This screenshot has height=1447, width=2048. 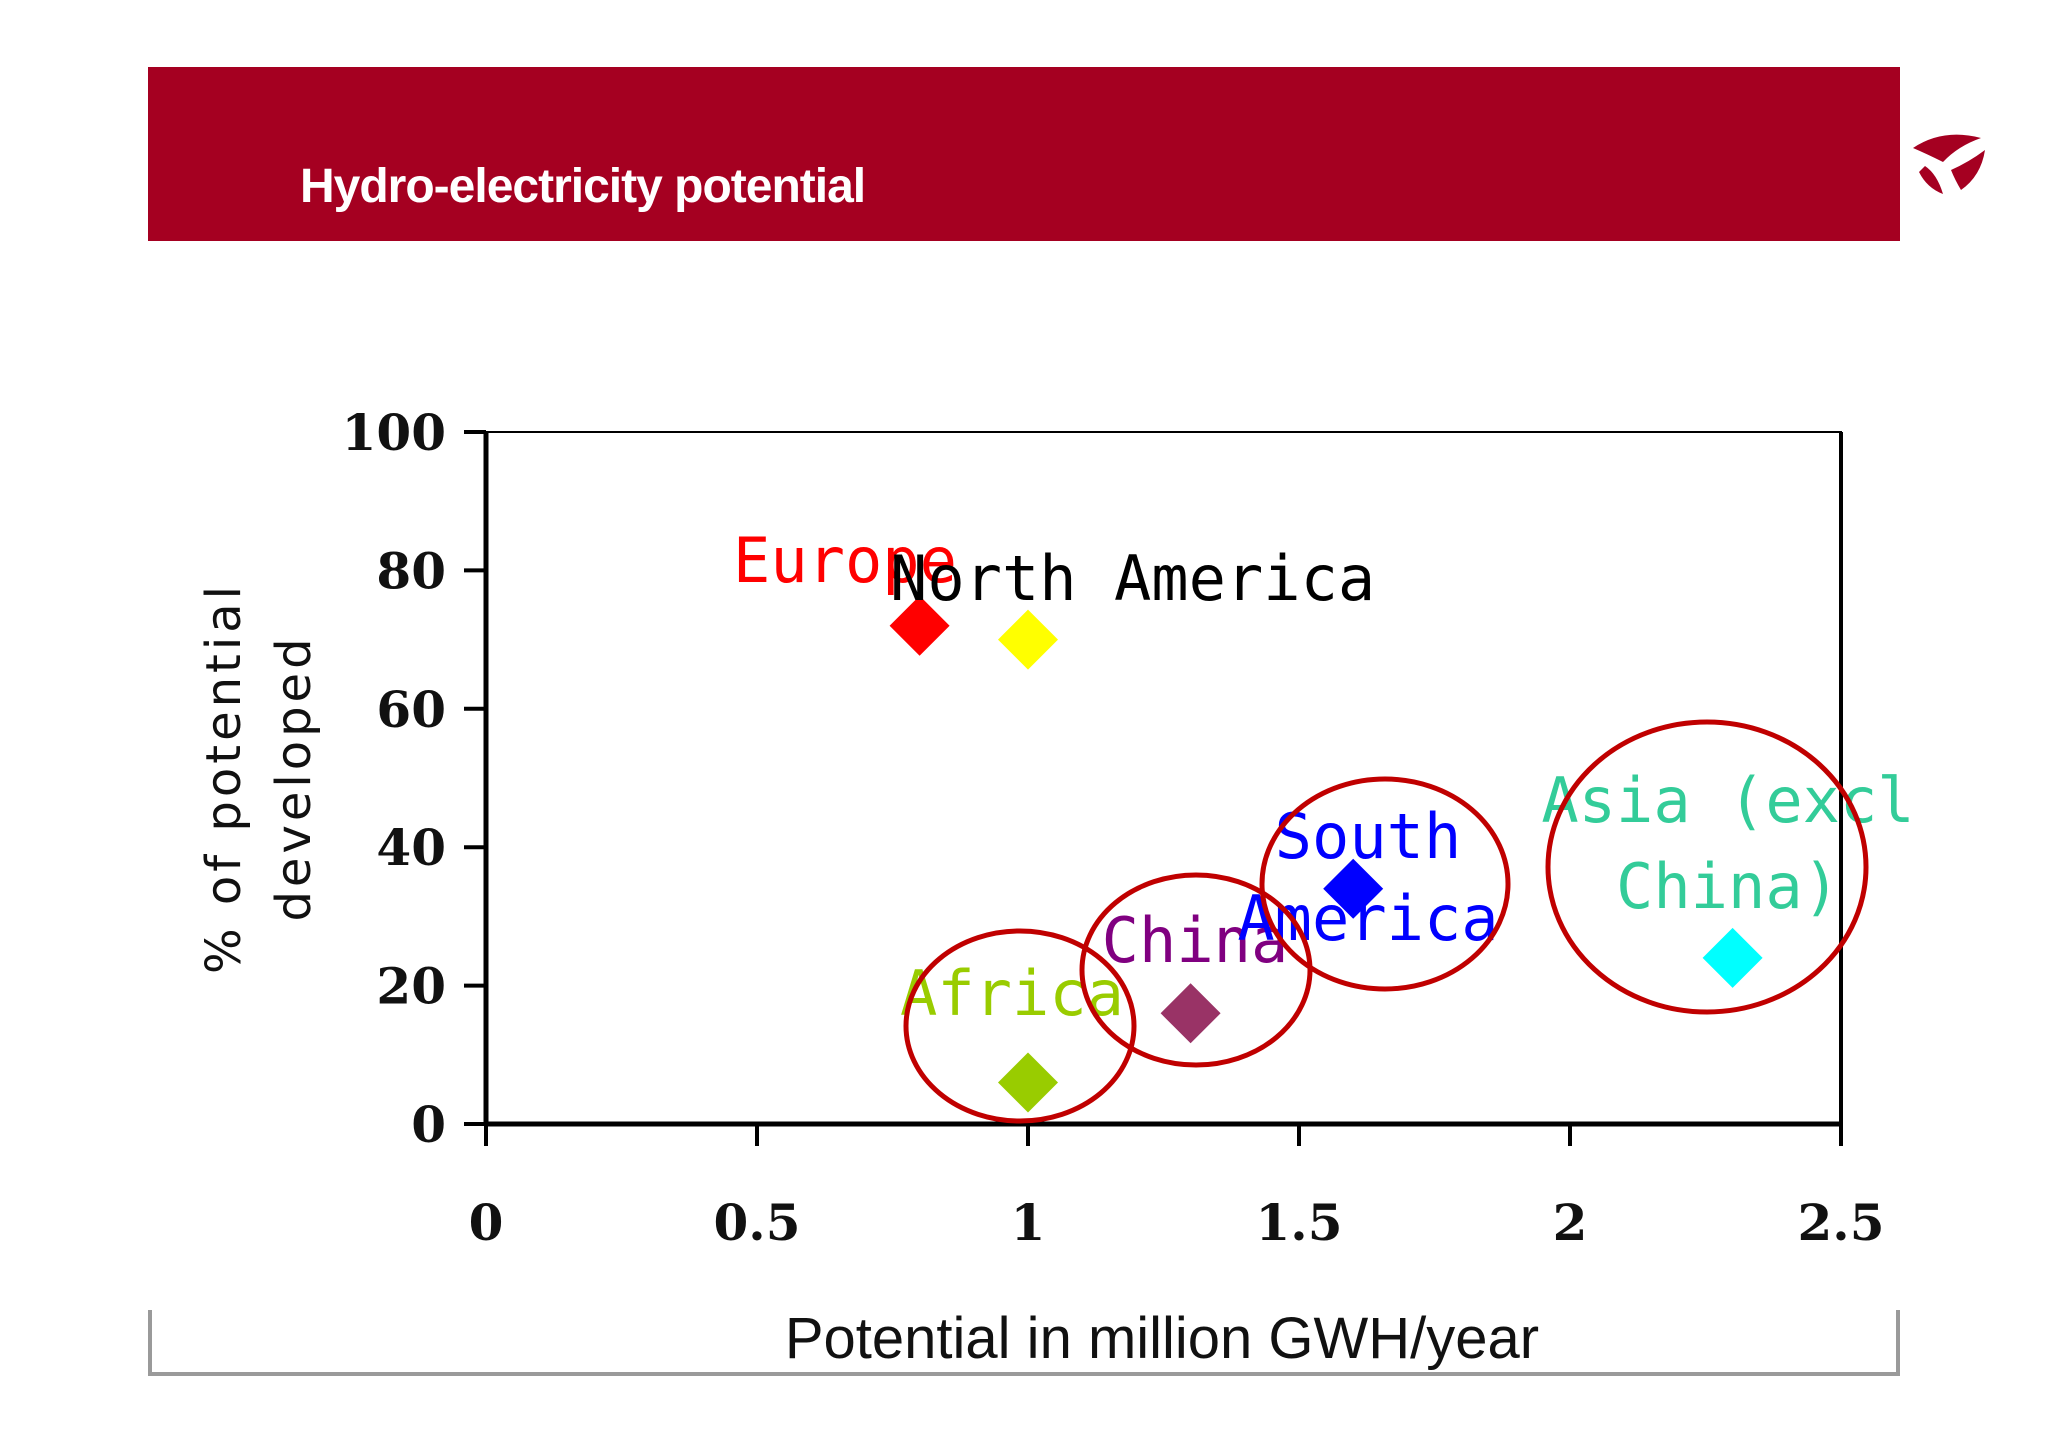 What do you see at coordinates (1570, 1222) in the screenshot?
I see `x-tick-label: 2` at bounding box center [1570, 1222].